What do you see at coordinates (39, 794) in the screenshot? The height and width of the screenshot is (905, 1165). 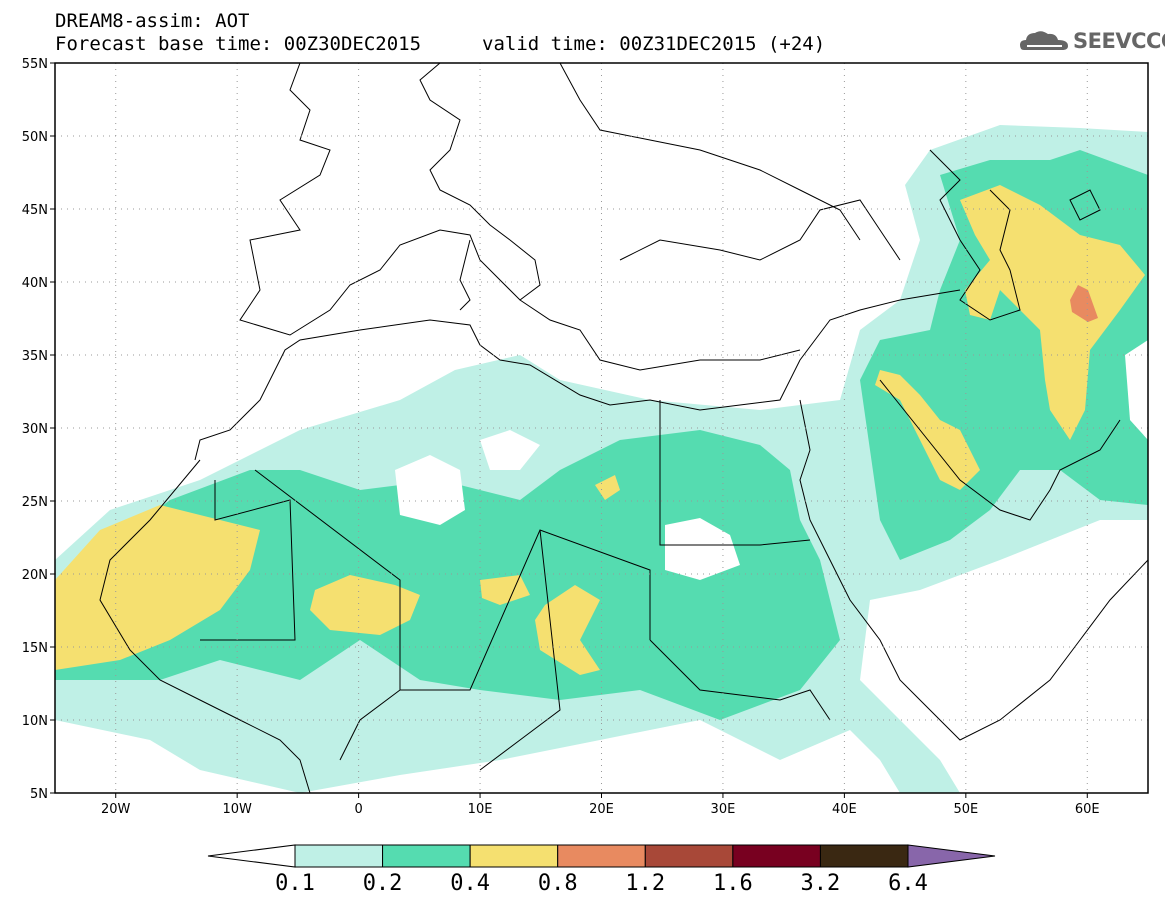 I see `lat-tick-label: 5N` at bounding box center [39, 794].